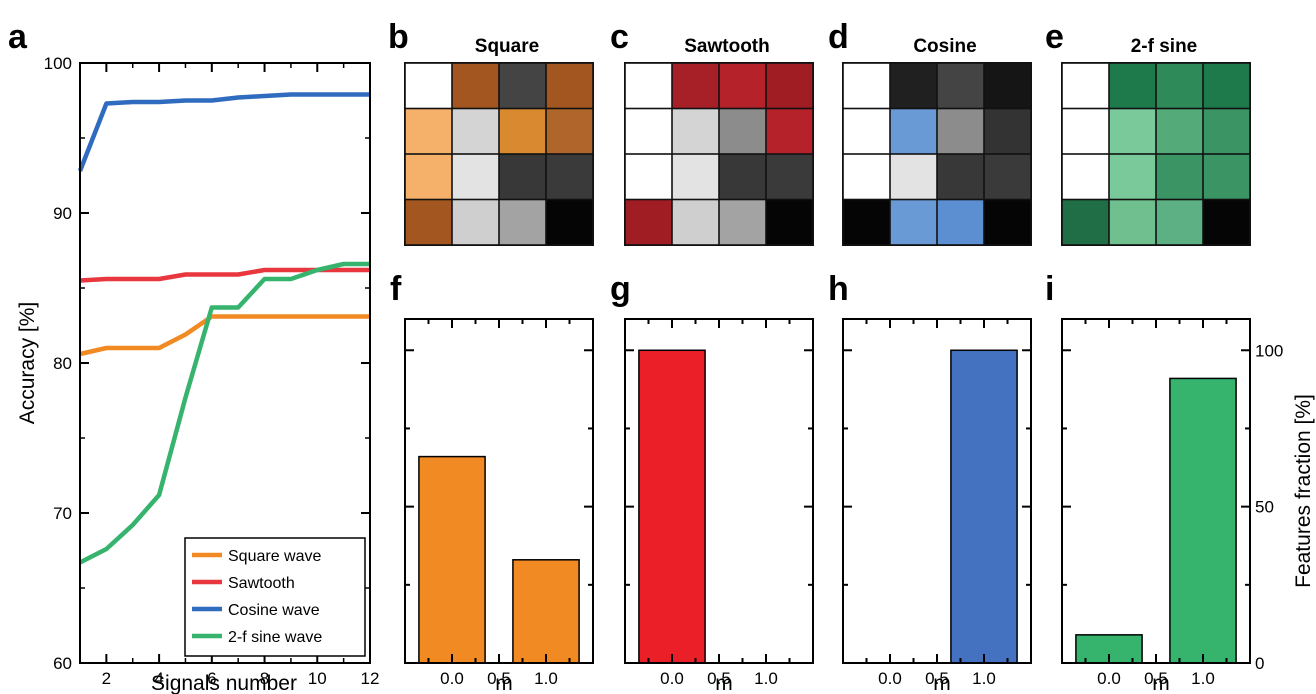  Describe the element at coordinates (62, 213) in the screenshot. I see `y-tick-label: 90` at that location.